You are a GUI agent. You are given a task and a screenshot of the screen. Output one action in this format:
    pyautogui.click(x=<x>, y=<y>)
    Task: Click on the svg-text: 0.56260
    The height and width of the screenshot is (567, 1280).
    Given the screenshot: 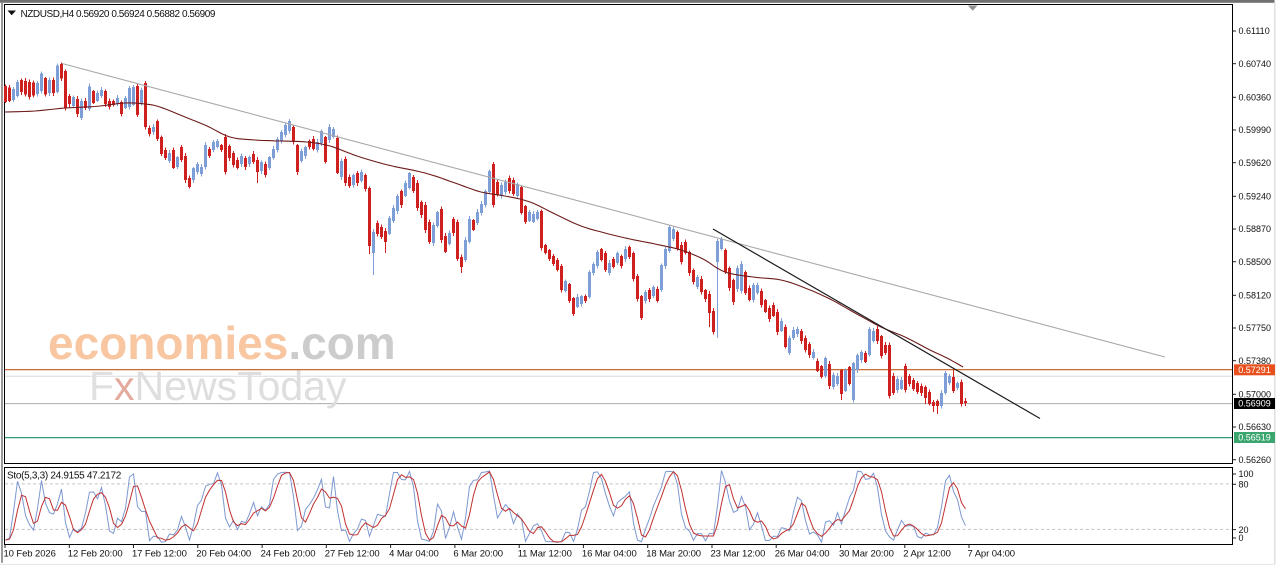 What is the action you would take?
    pyautogui.click(x=1255, y=460)
    